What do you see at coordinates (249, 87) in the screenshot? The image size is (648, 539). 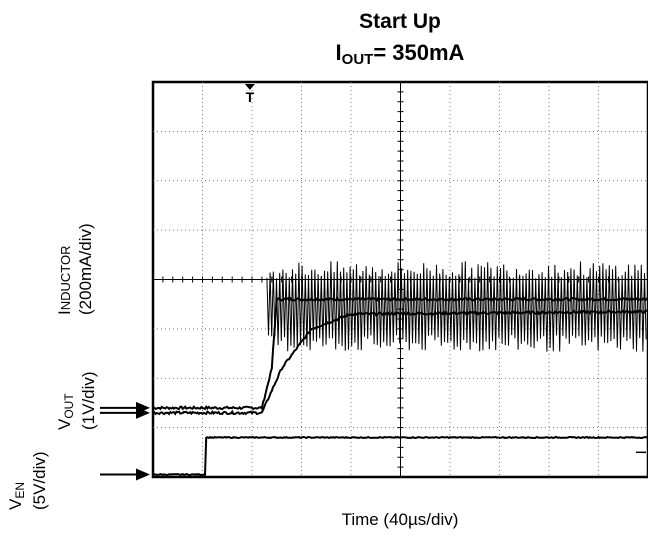 I see `trigger-marker-icon` at bounding box center [249, 87].